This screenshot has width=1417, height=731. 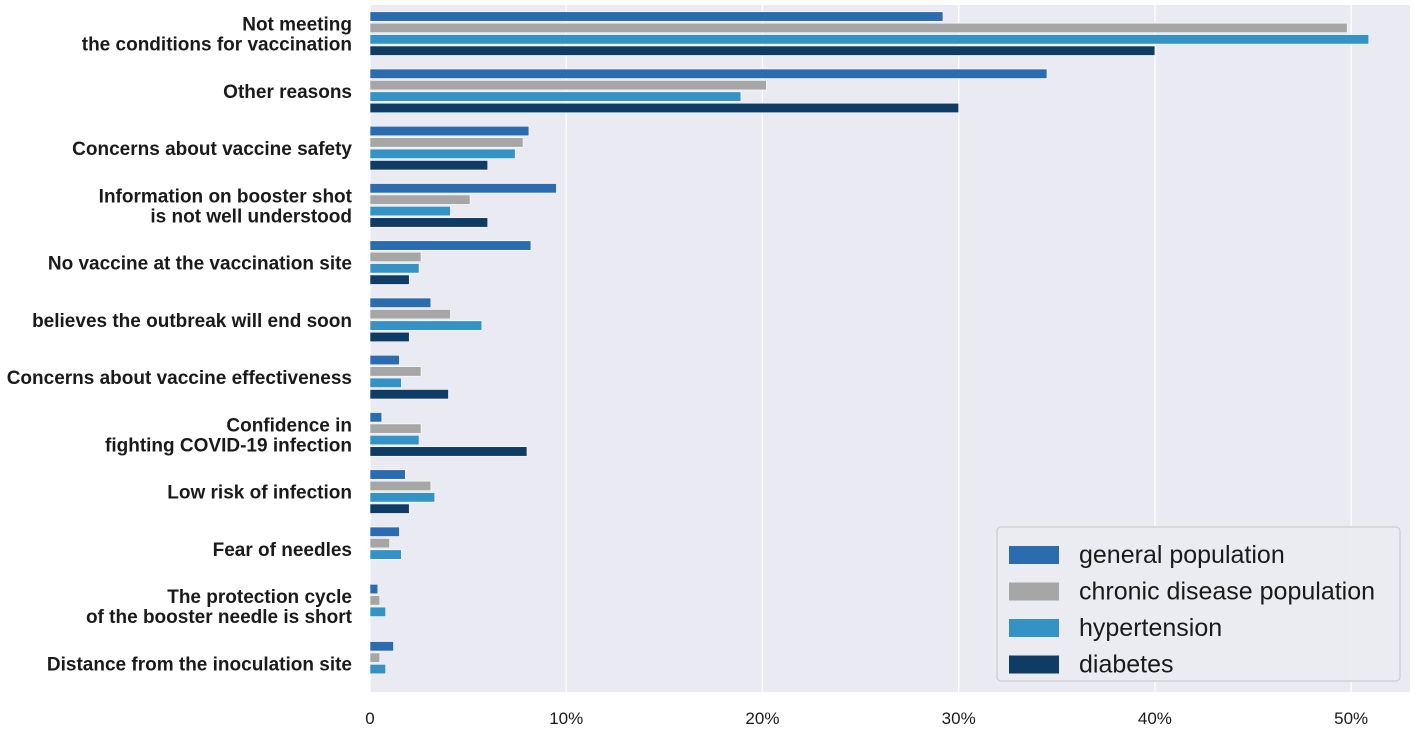 What do you see at coordinates (566, 718) in the screenshot?
I see `x-tick-label: 10%` at bounding box center [566, 718].